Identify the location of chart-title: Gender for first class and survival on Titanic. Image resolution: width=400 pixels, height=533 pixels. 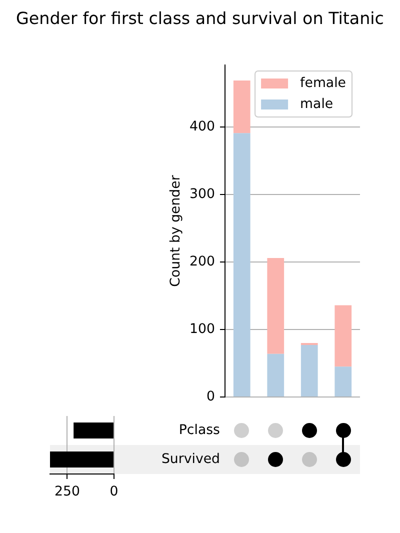
(200, 19).